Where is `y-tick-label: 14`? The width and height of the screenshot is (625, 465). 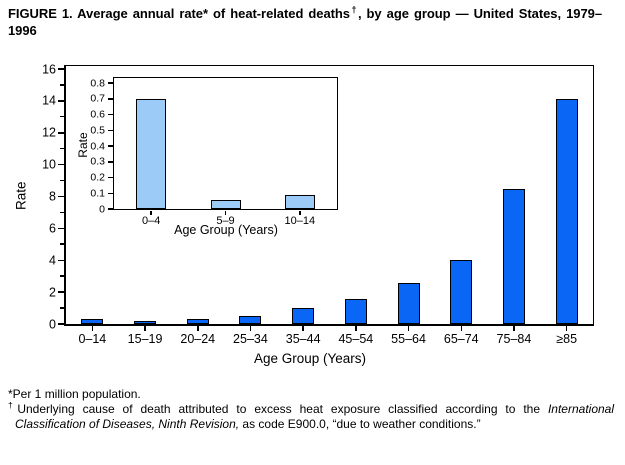
y-tick-label: 14 is located at coordinates (49, 100).